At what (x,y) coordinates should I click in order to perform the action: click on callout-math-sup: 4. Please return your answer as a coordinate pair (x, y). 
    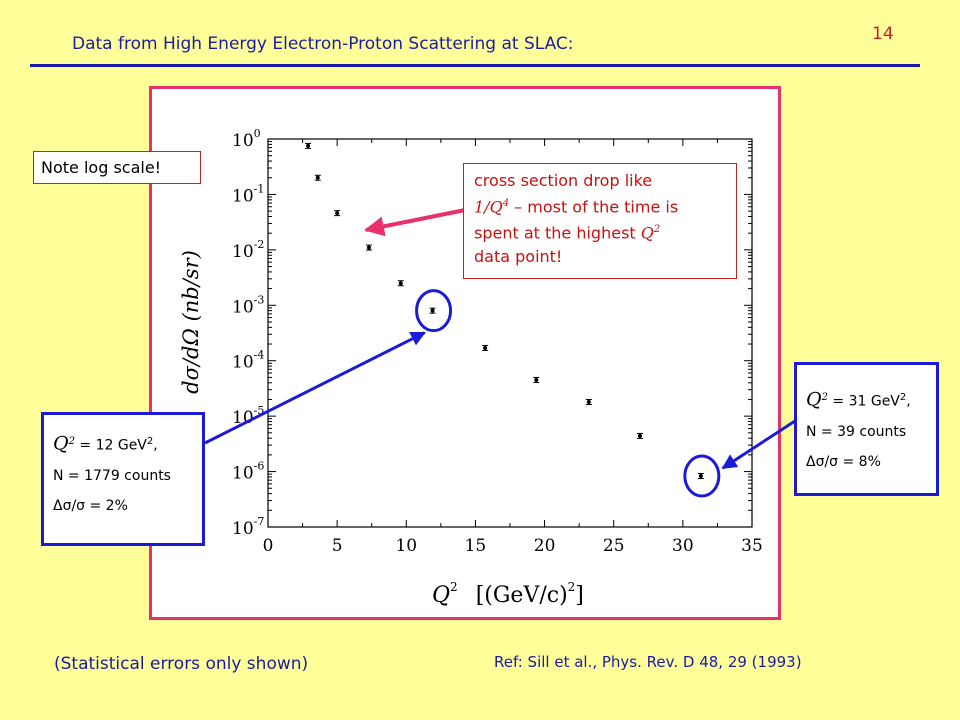
    Looking at the image, I should click on (506, 203).